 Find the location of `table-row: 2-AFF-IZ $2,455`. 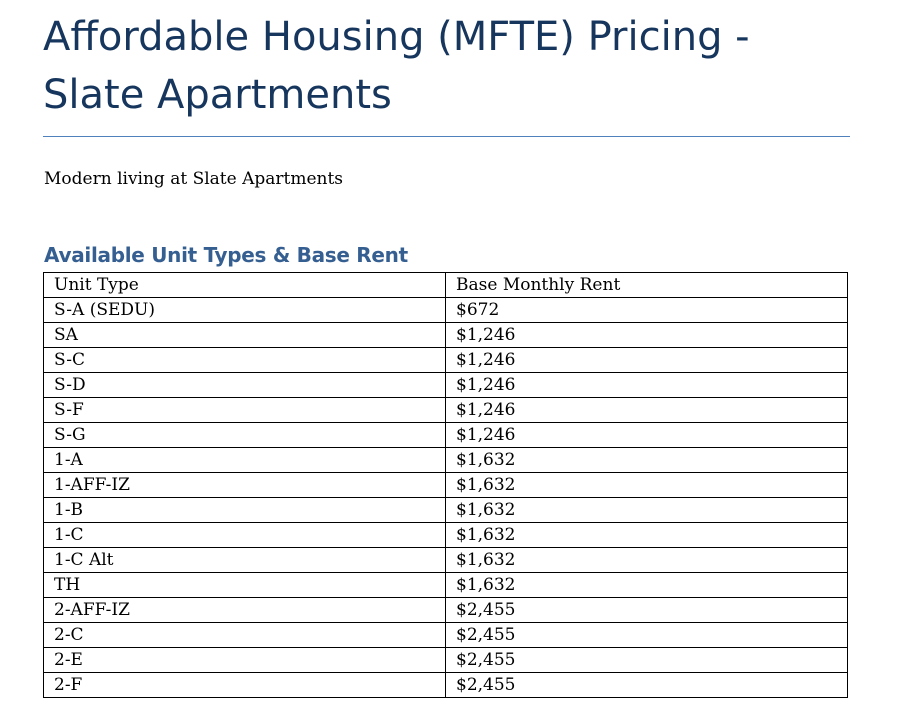

table-row: 2-AFF-IZ $2,455 is located at coordinates (445, 610).